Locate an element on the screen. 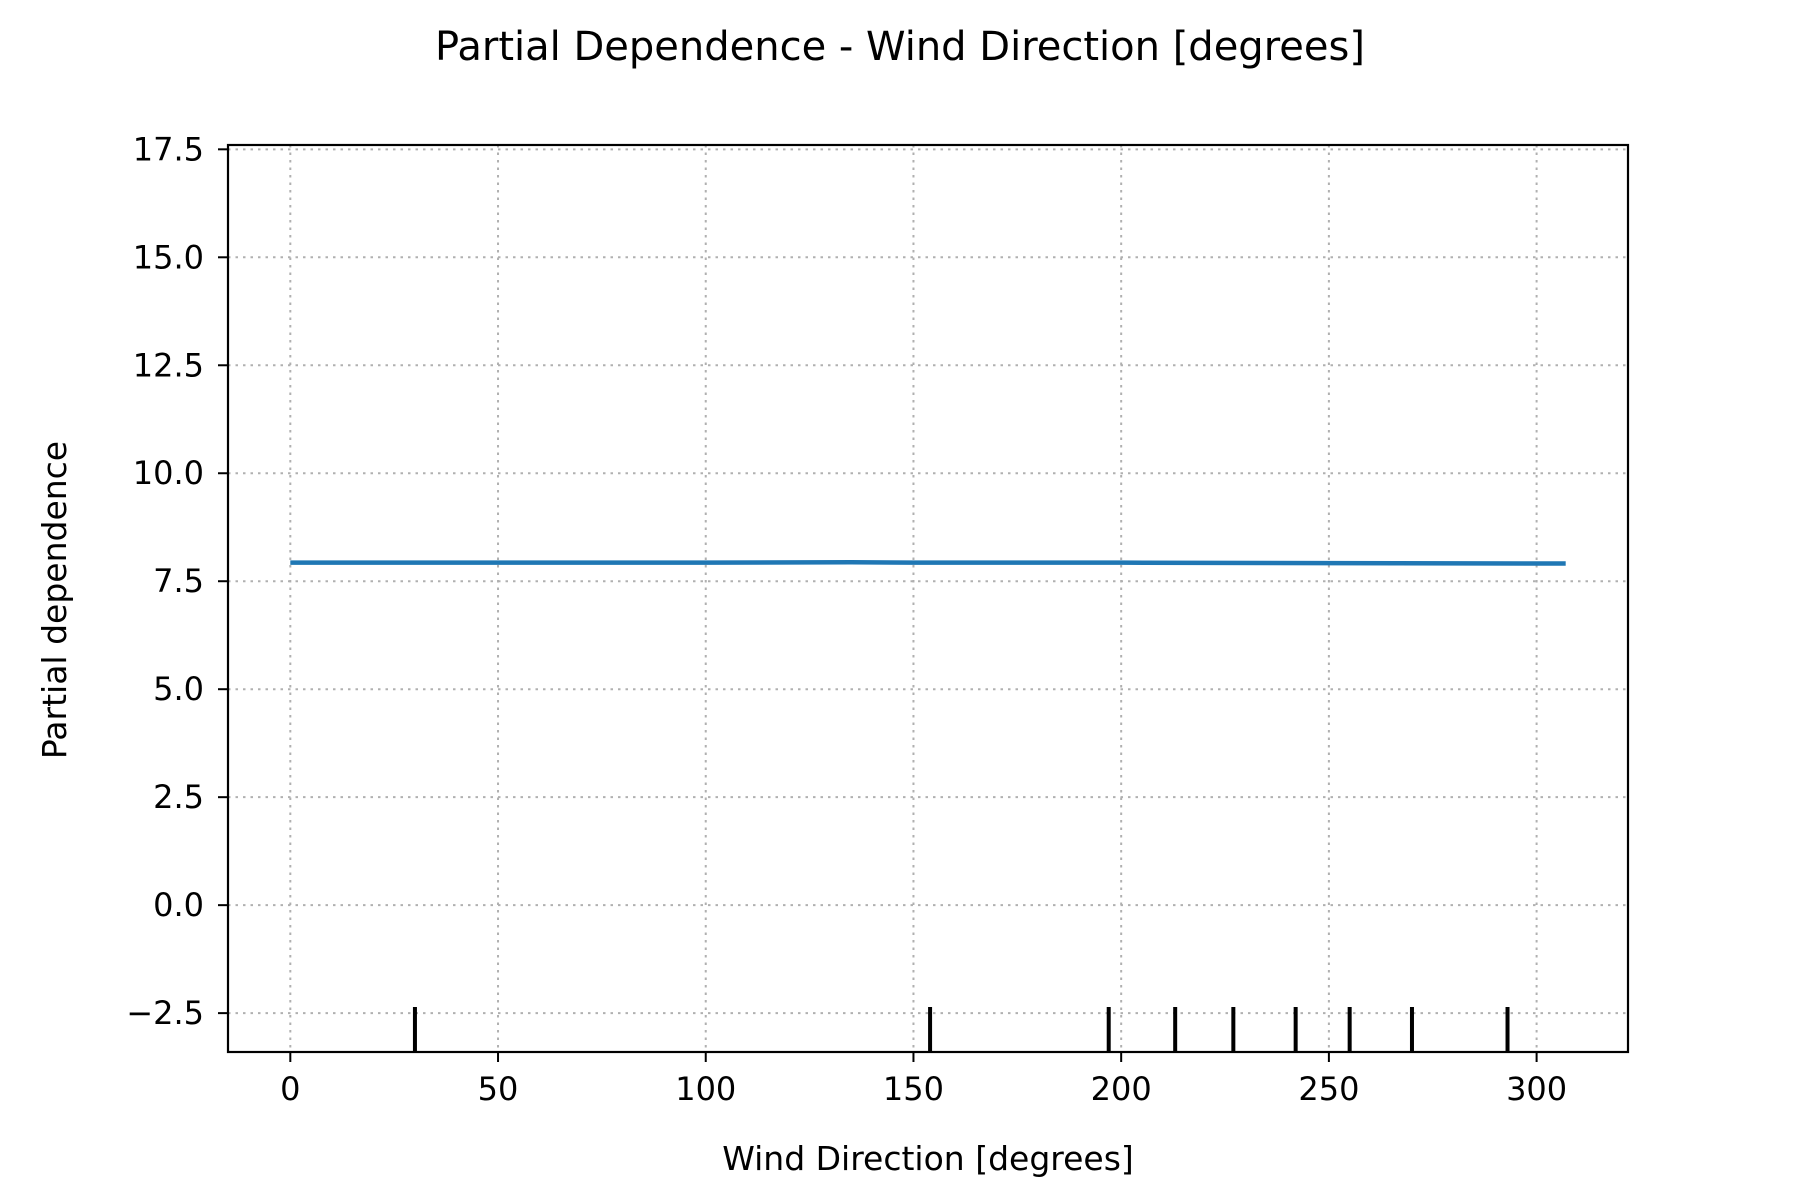  x-tick-label: 250 is located at coordinates (1328, 1089).